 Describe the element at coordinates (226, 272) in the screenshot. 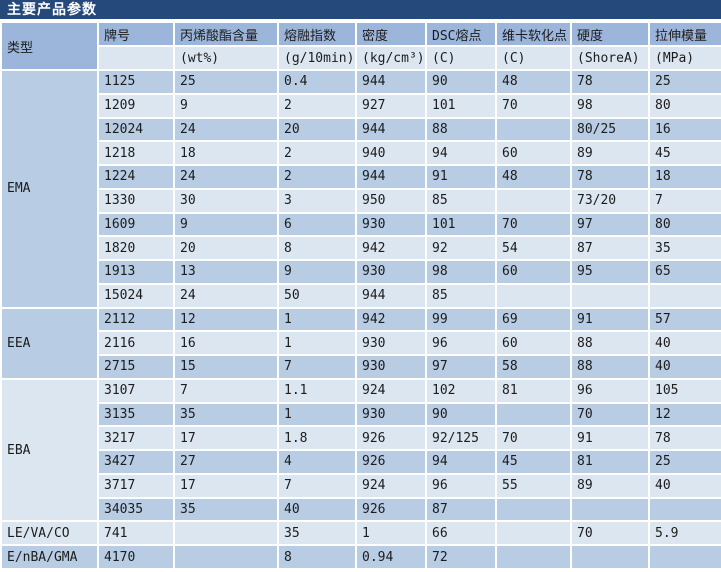

I see `value-cell: 13` at that location.